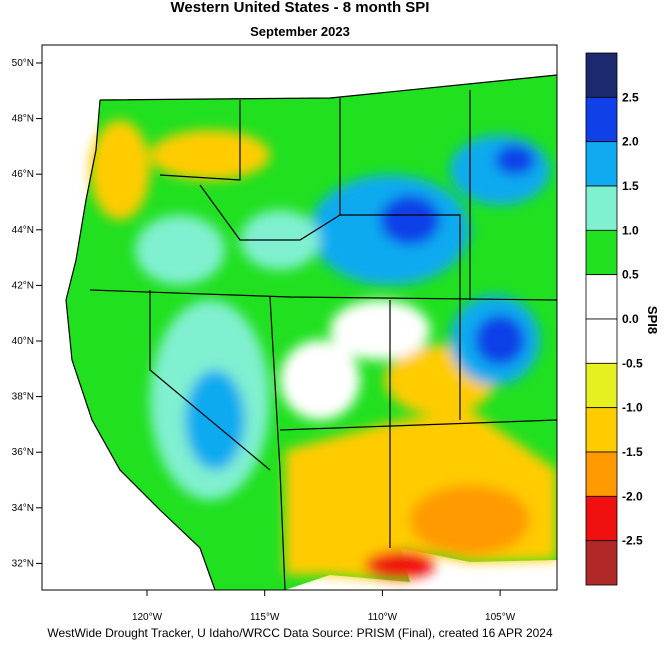 The height and width of the screenshot is (646, 670). Describe the element at coordinates (23, 119) in the screenshot. I see `lat-label: 48°N` at that location.